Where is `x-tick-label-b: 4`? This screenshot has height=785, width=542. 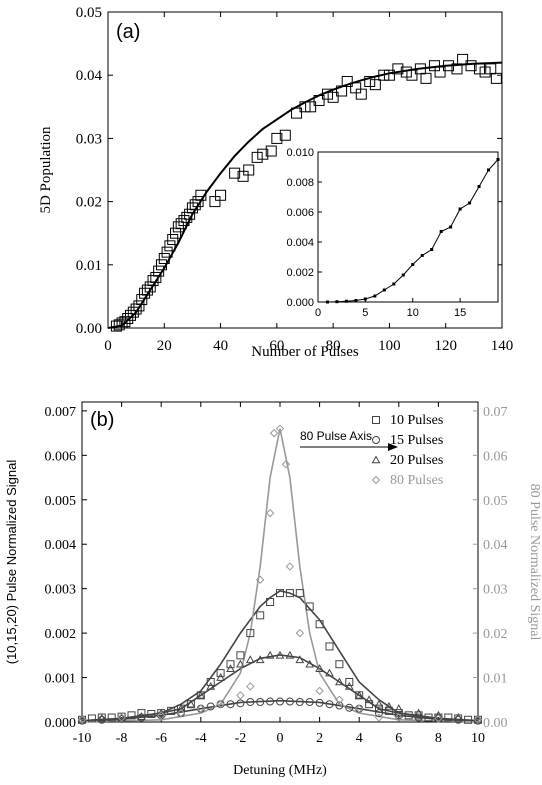 x-tick-label-b: 4 is located at coordinates (359, 738).